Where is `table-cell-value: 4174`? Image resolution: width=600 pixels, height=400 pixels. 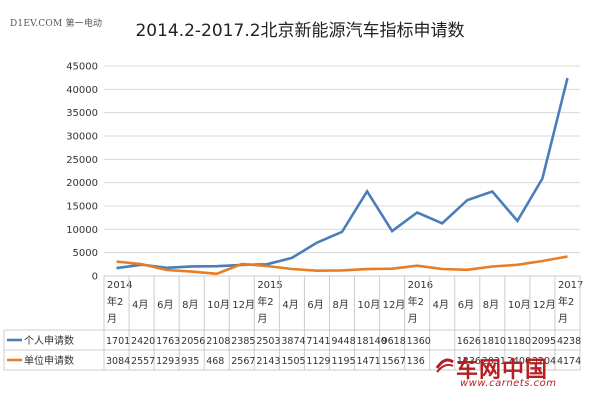
table-cell-value: 4174 is located at coordinates (569, 361).